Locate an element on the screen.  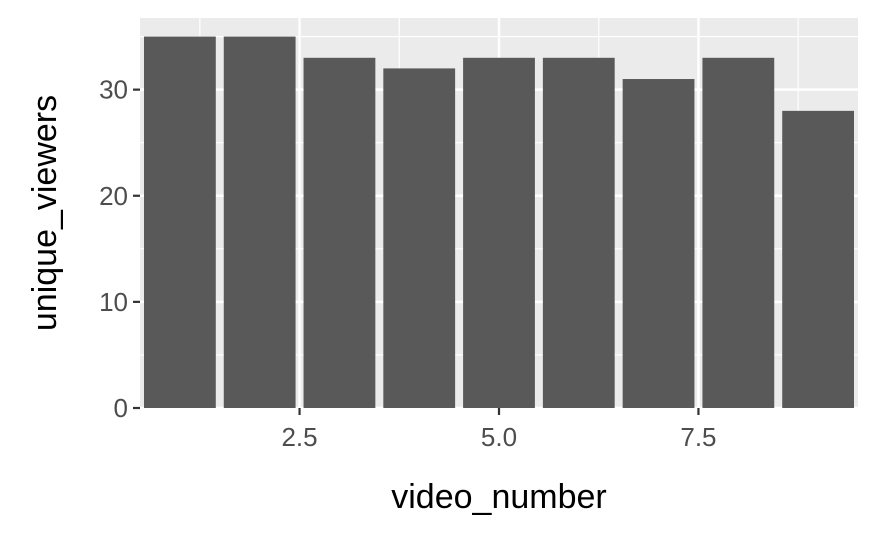
x-tick-label: 2.5 is located at coordinates (299, 437).